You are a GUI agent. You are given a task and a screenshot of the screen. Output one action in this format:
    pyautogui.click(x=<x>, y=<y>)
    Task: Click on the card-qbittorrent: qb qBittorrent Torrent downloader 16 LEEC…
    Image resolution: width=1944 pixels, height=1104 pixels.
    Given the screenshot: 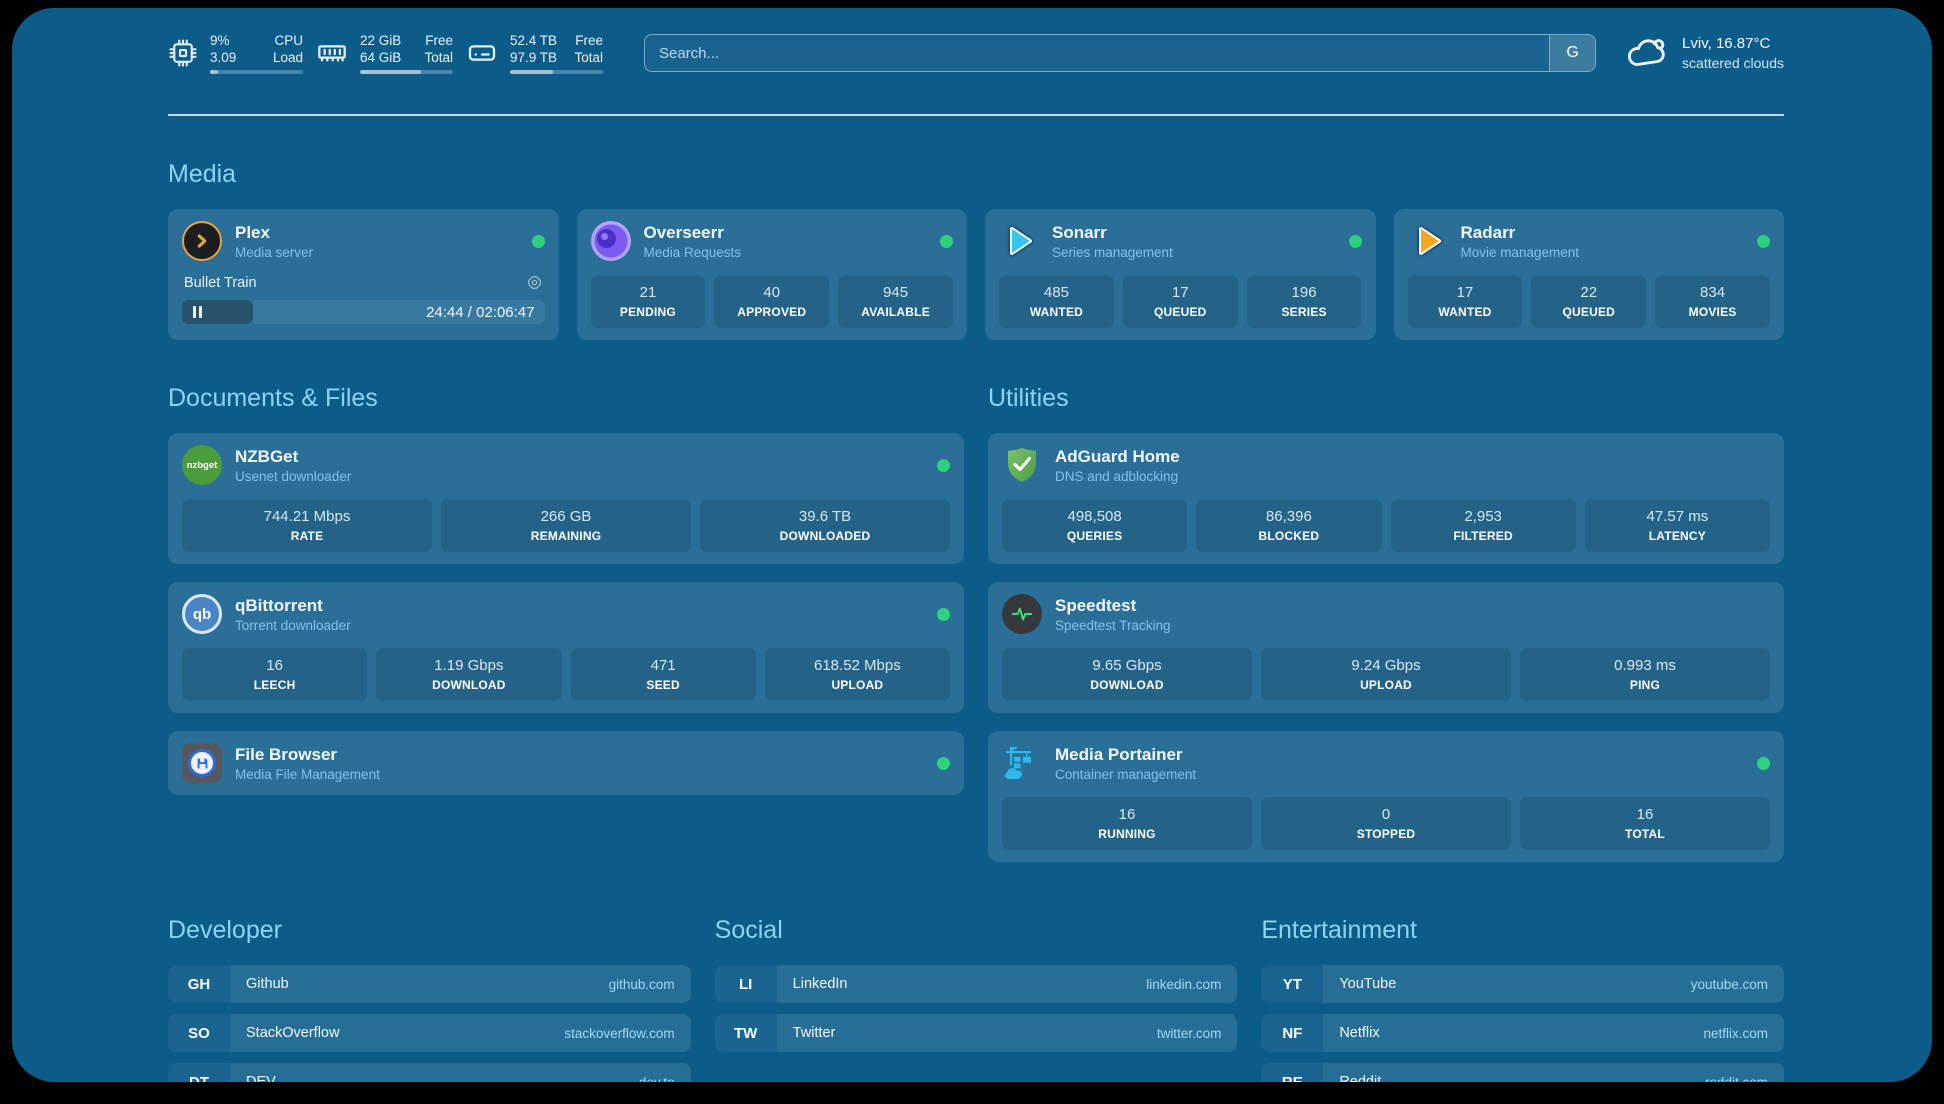 What is the action you would take?
    pyautogui.click(x=566, y=647)
    